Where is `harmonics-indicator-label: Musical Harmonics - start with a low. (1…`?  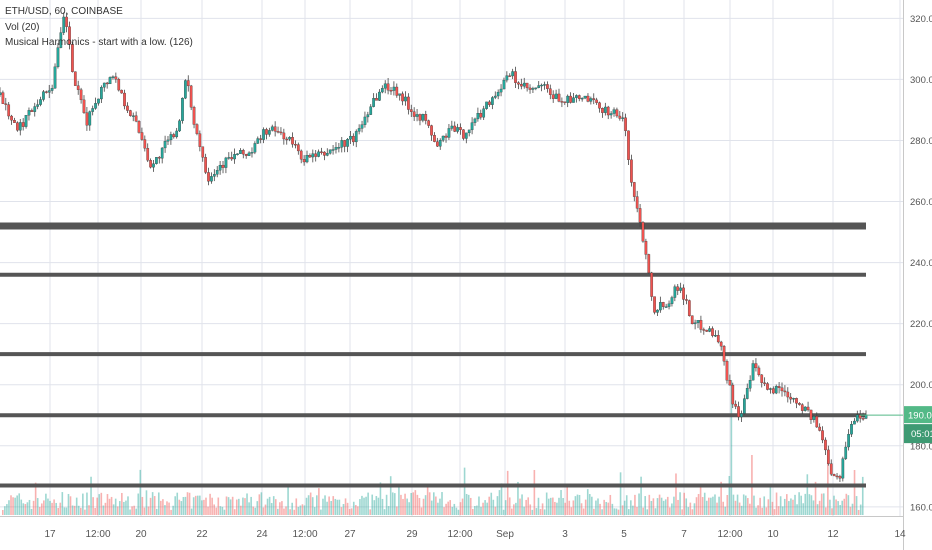
harmonics-indicator-label: Musical Harmonics - start with a low. (1… is located at coordinates (99, 42).